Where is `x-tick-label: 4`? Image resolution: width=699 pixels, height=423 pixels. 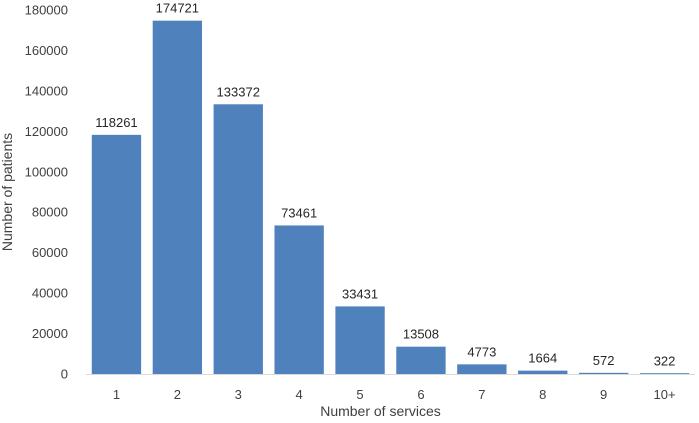 x-tick-label: 4 is located at coordinates (299, 394).